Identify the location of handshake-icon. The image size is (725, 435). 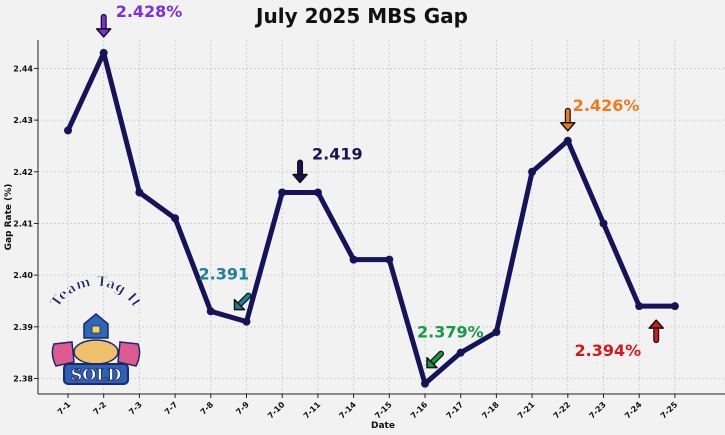
(96, 352).